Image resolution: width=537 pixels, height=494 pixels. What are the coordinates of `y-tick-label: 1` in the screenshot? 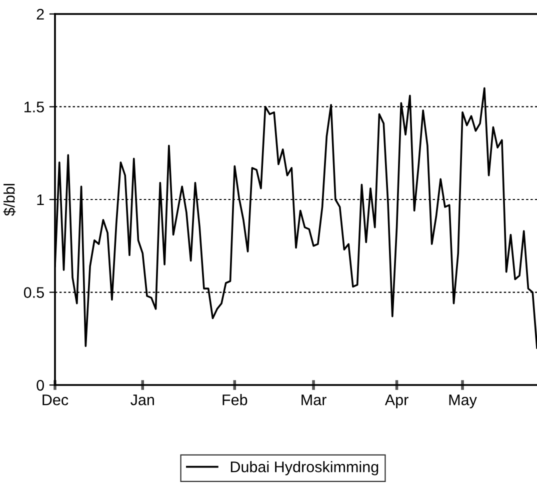 It's located at (40, 200).